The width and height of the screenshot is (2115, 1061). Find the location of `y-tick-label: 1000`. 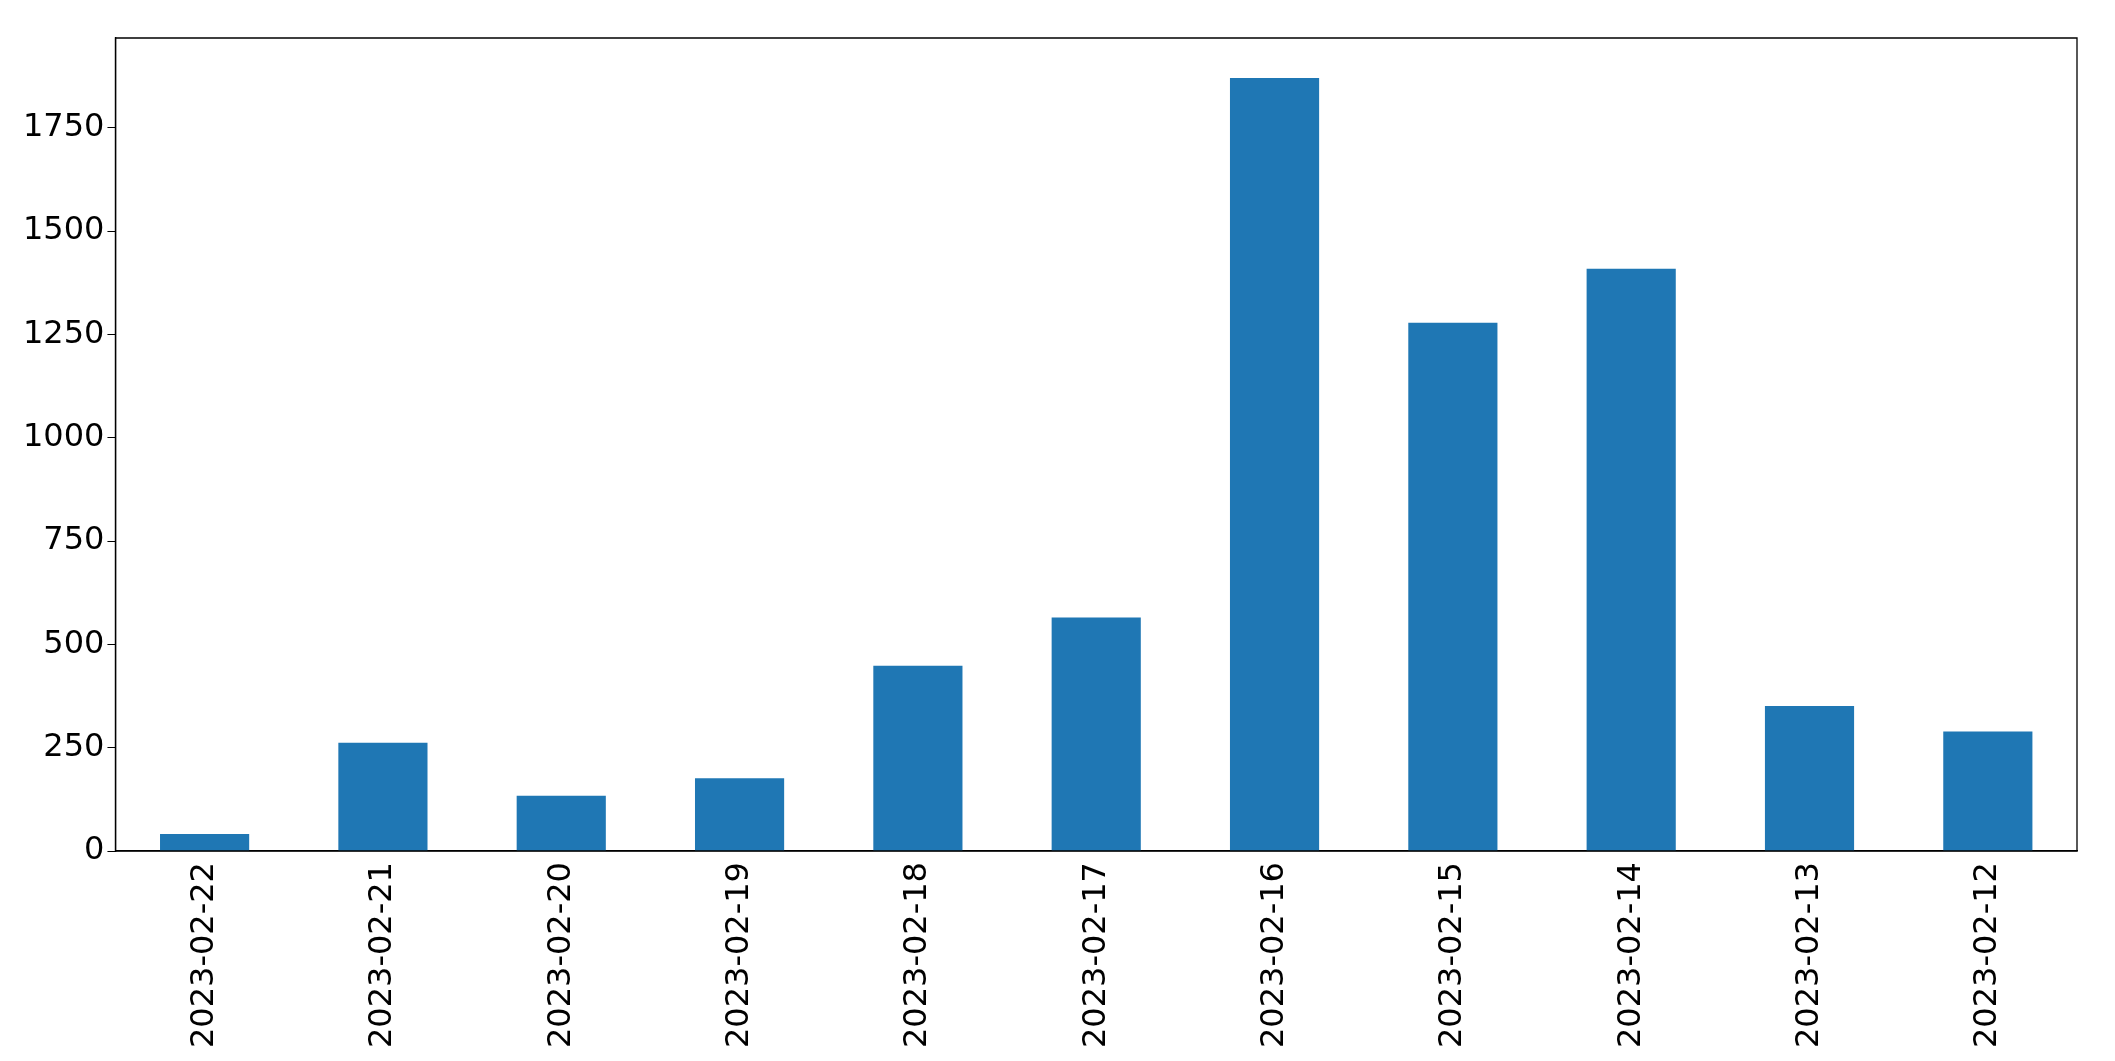

y-tick-label: 1000 is located at coordinates (64, 435).